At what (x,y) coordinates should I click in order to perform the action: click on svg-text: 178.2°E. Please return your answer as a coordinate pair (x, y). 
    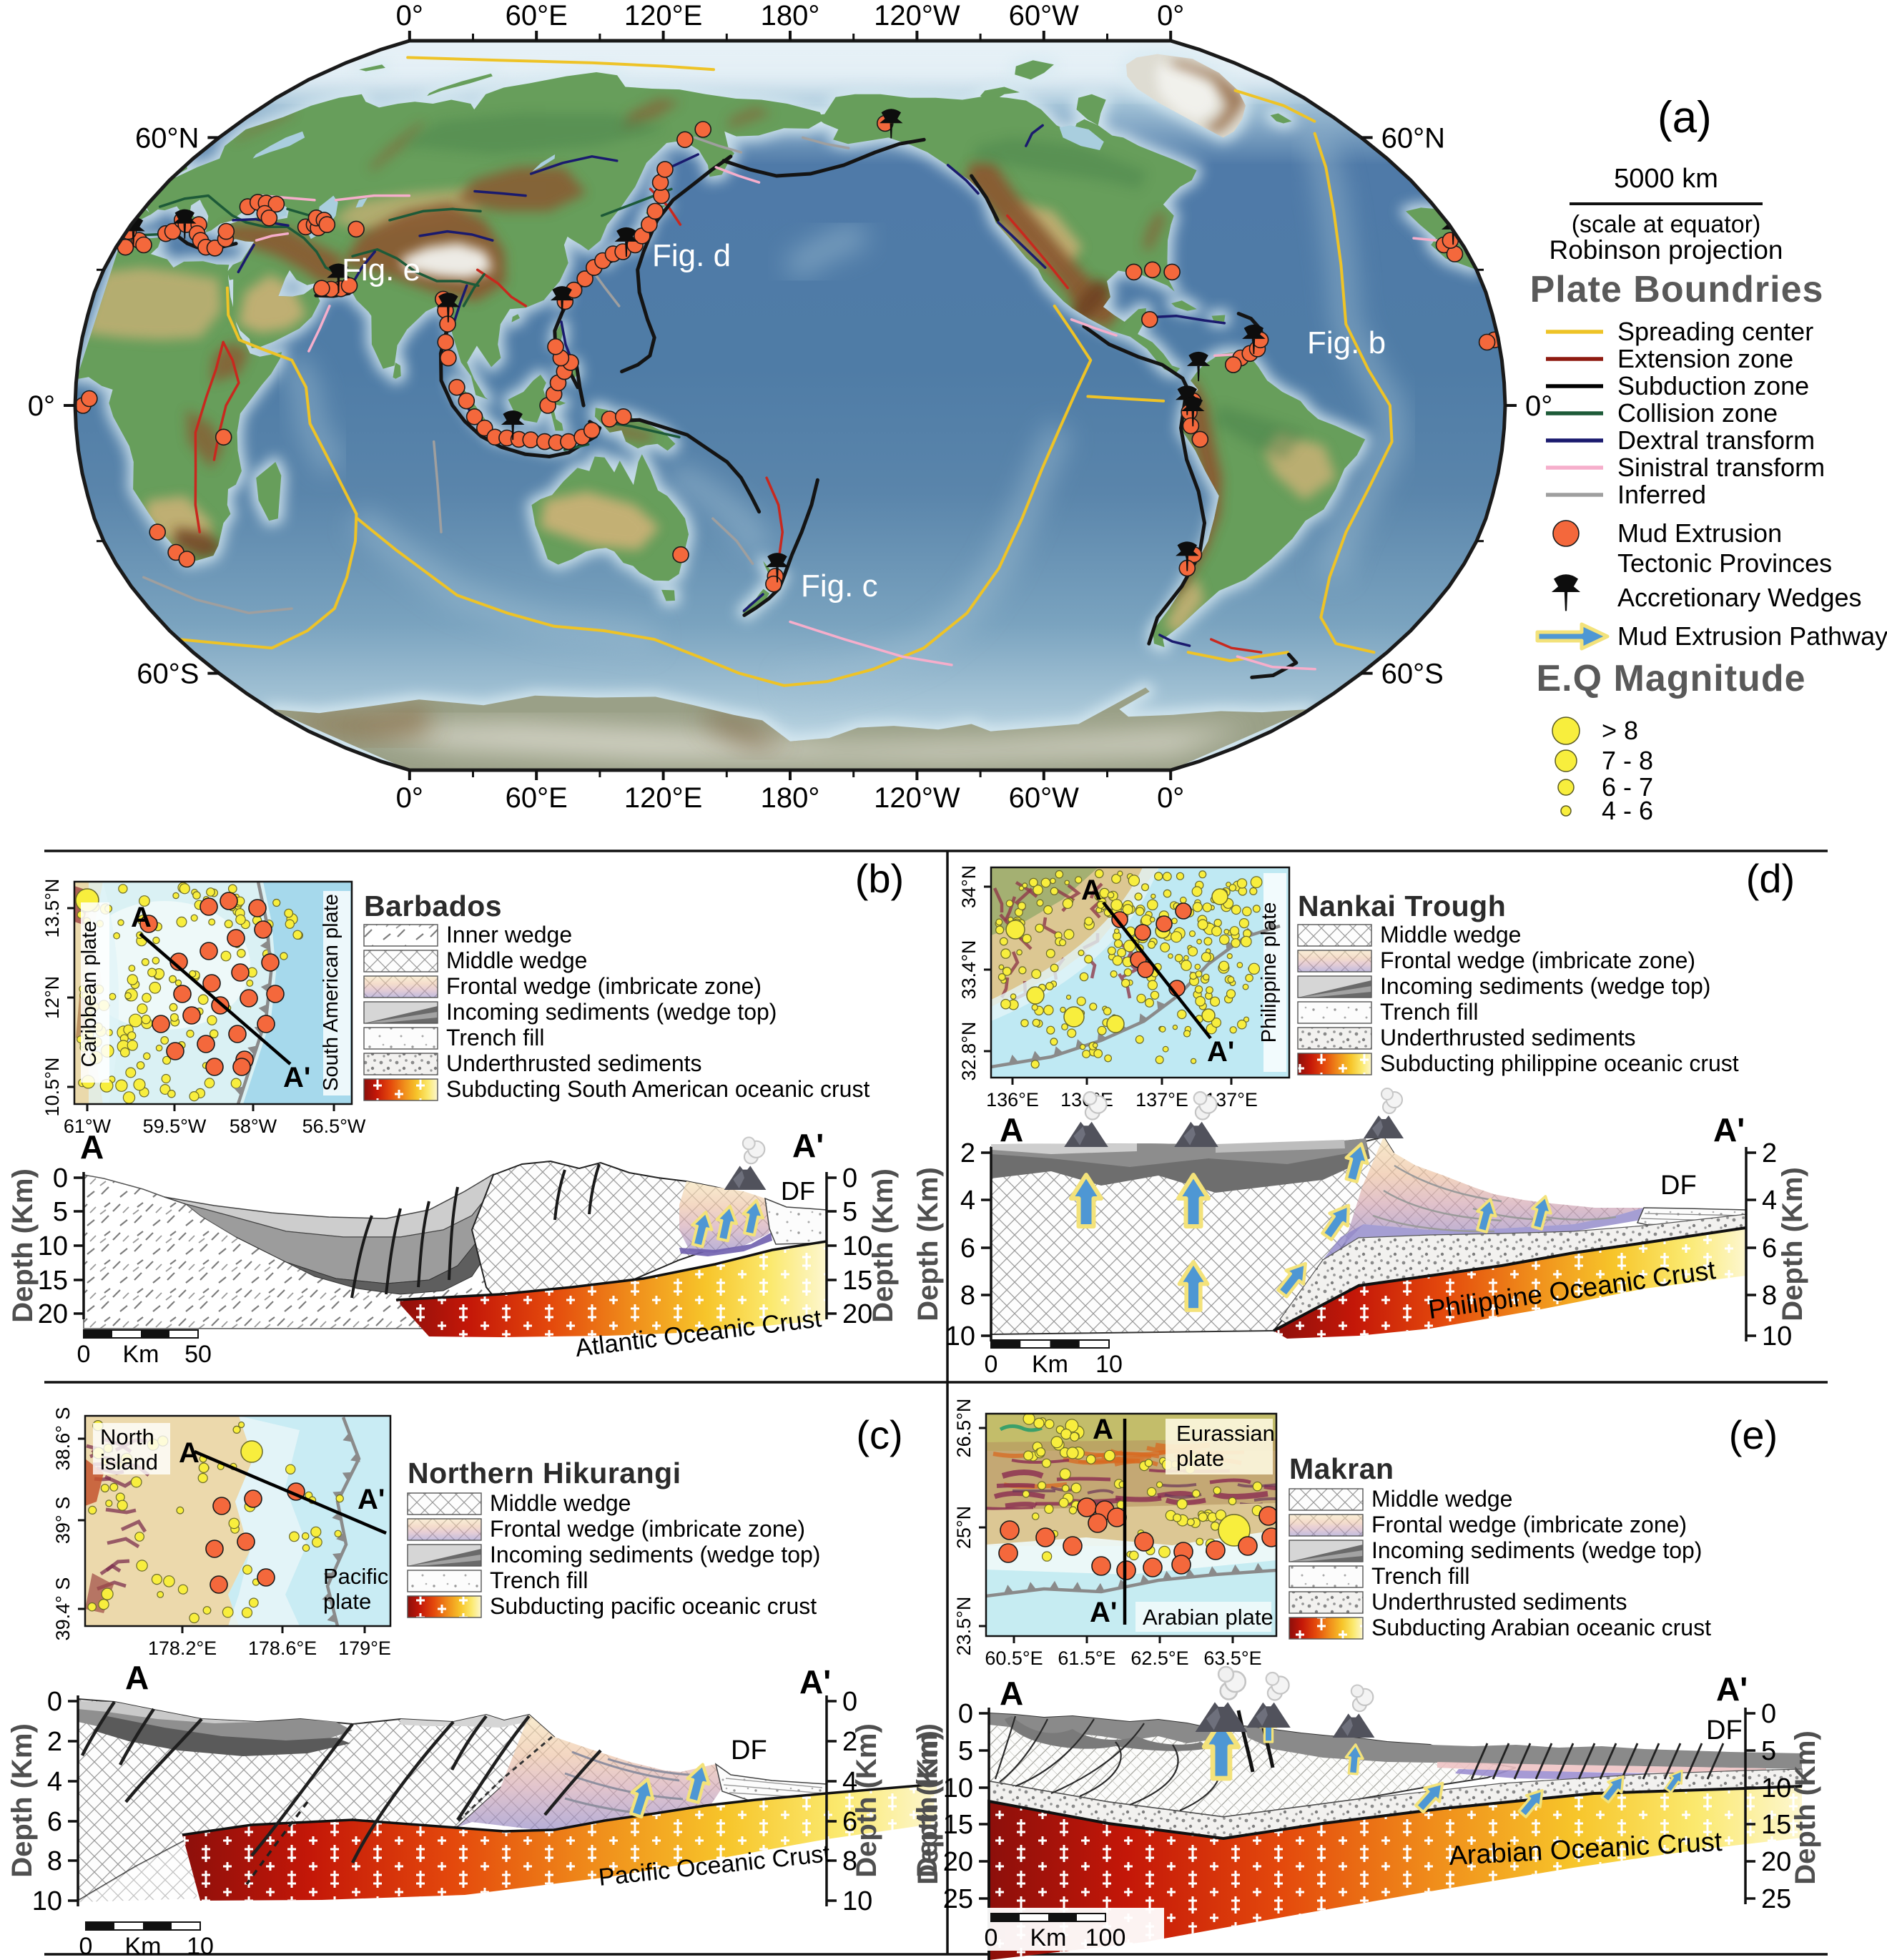
    Looking at the image, I should click on (182, 1648).